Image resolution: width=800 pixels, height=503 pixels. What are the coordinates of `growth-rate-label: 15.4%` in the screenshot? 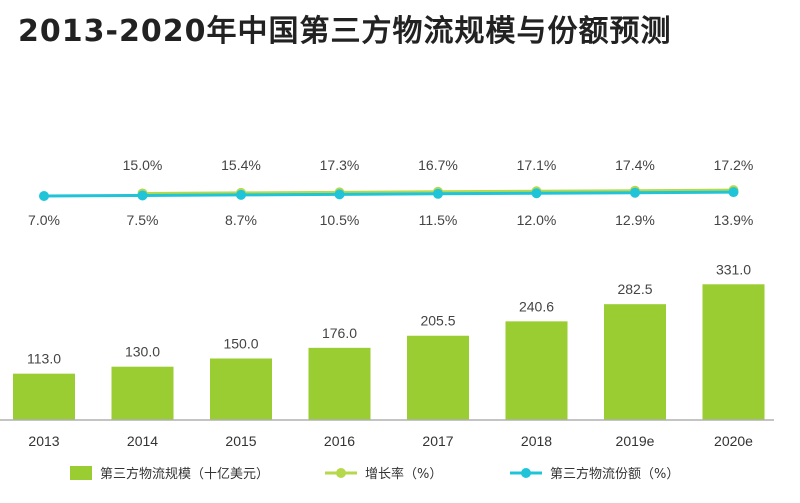 It's located at (241, 165).